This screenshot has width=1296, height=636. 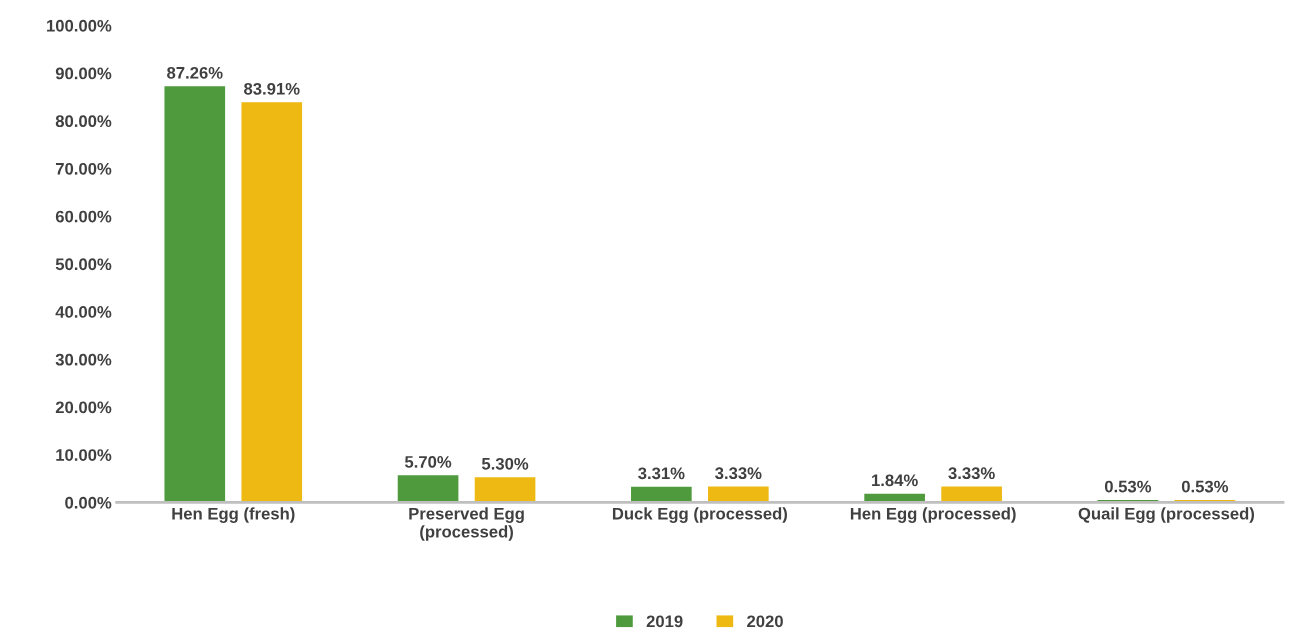 I want to click on y-tick-label: 60.00%, so click(x=83, y=216).